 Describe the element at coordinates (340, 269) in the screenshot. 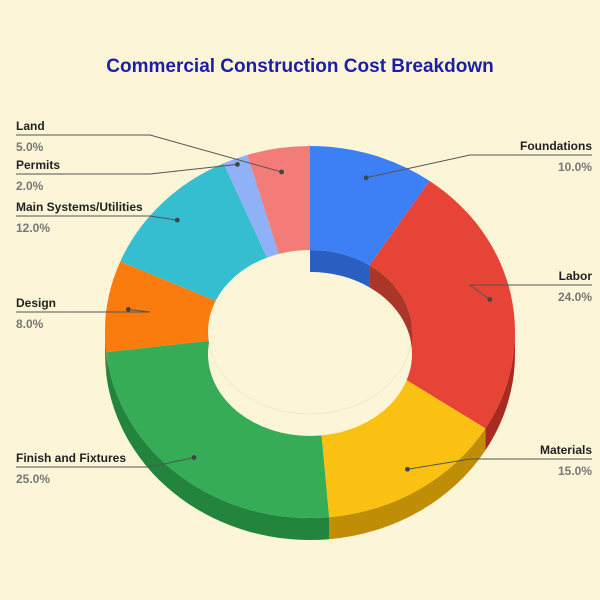

I see `inner-wall-foundations` at that location.